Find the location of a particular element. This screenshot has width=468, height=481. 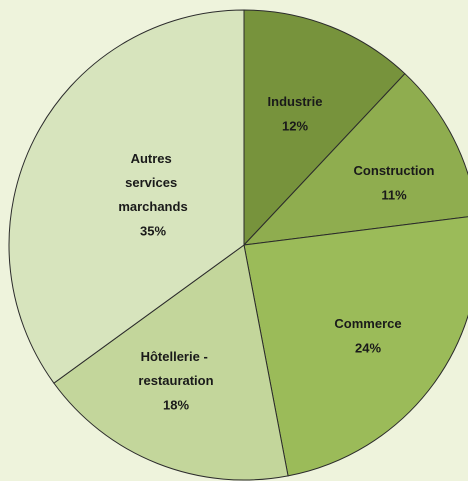

label-line: services is located at coordinates (153, 182).